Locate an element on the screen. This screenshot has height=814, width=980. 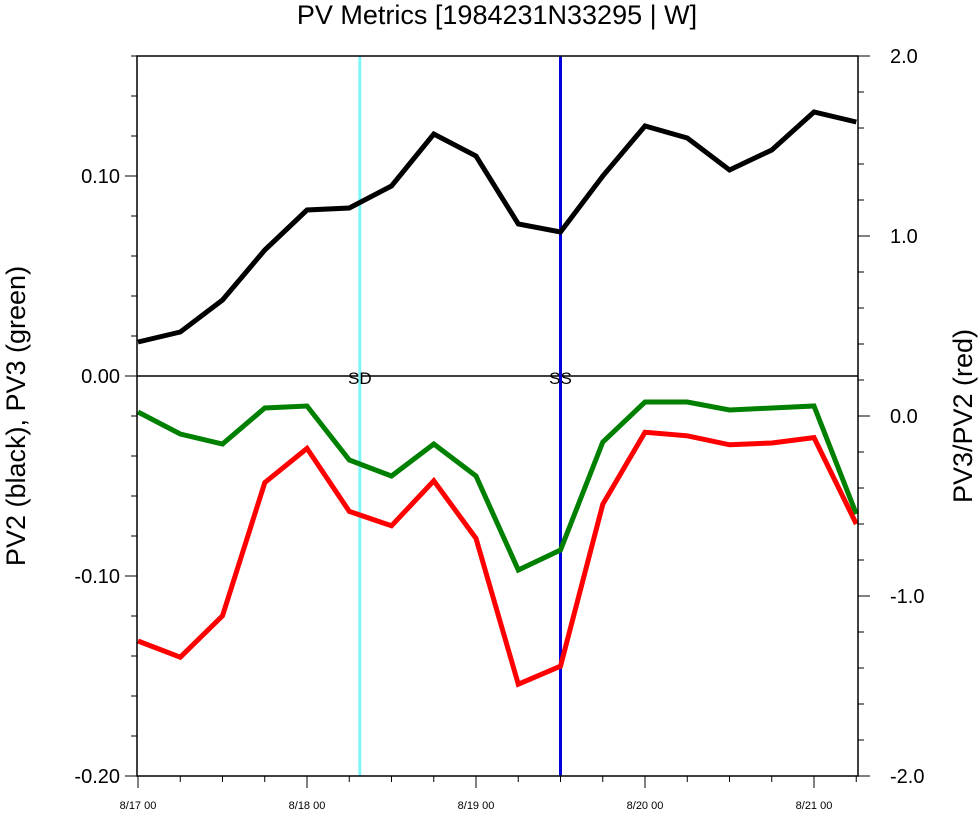
left-tick-label: 0.00 is located at coordinates (100, 377).